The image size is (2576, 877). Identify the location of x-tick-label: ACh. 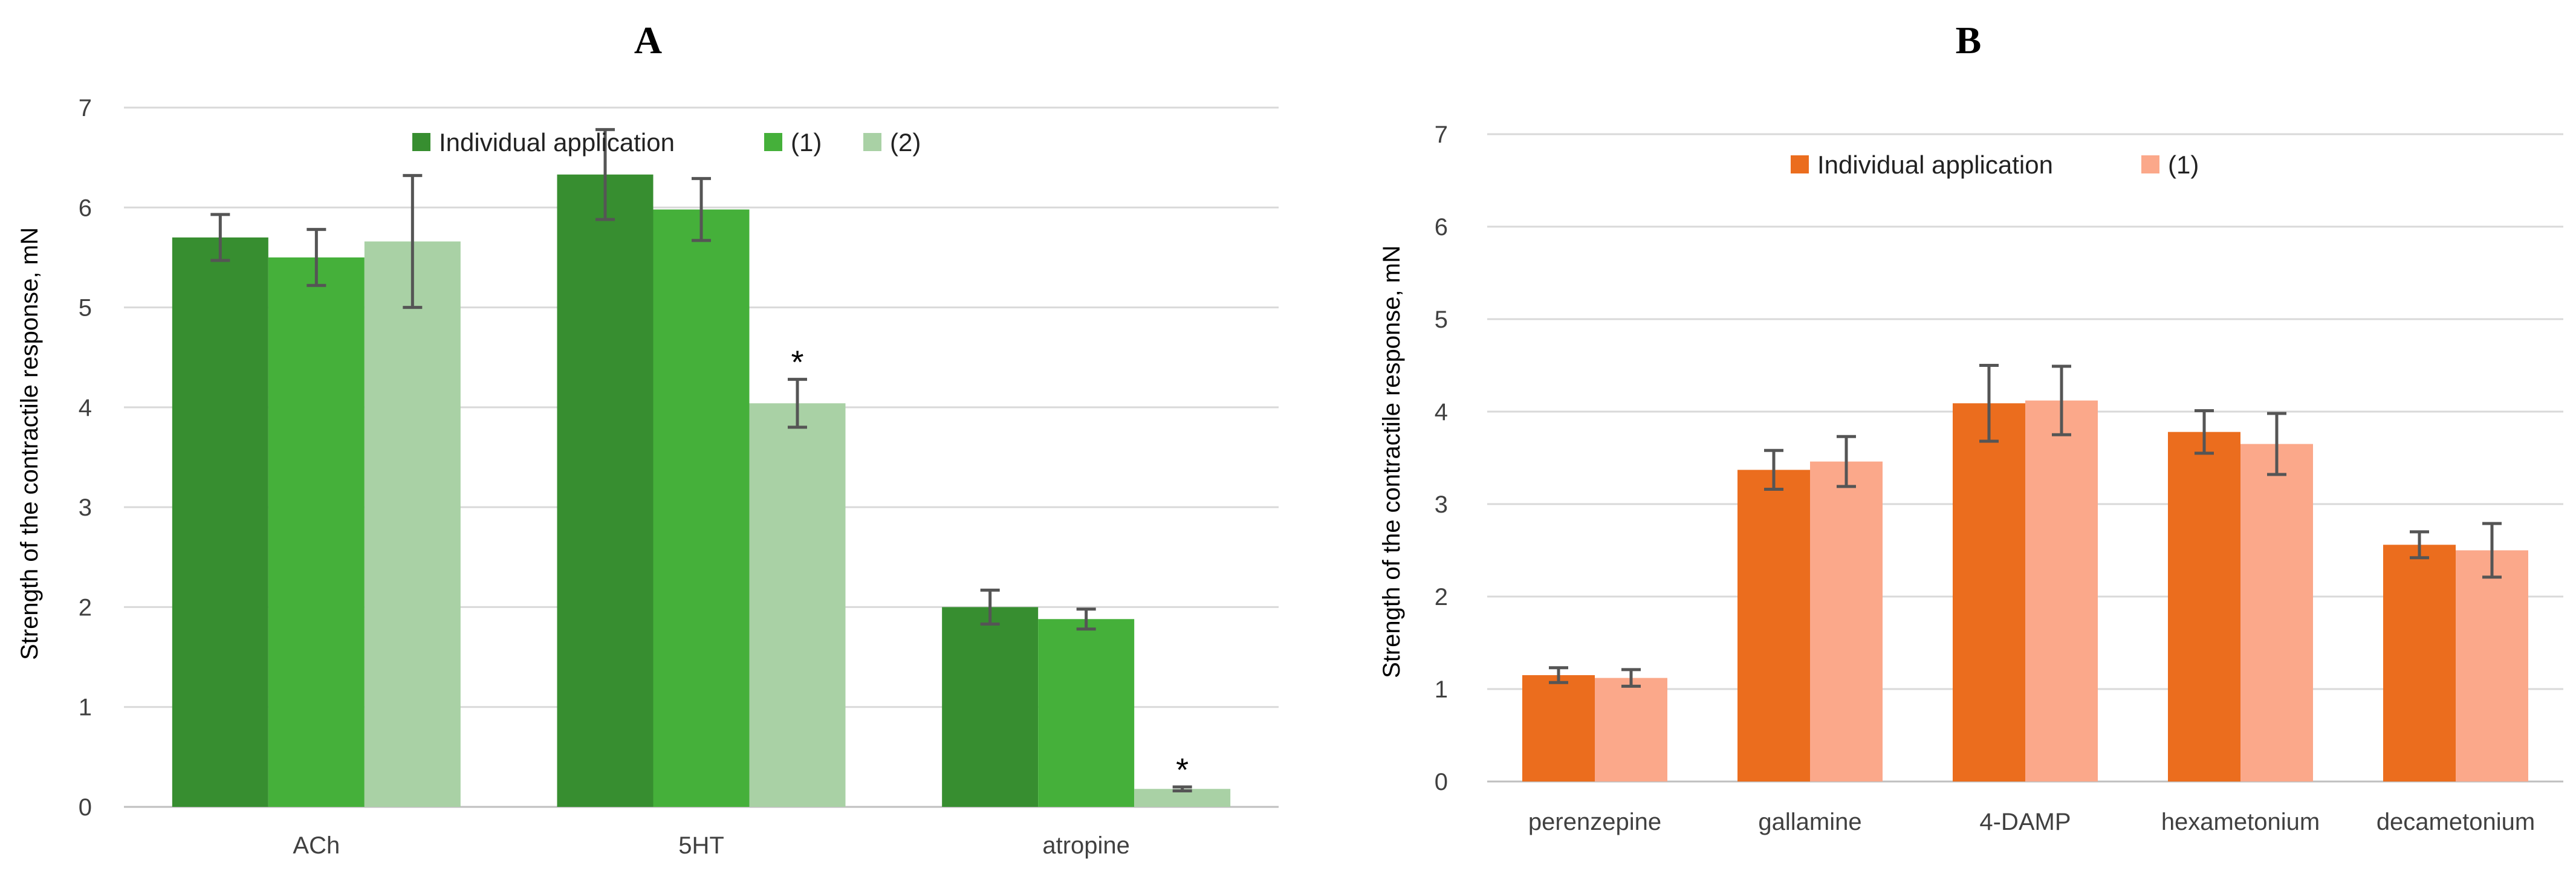
(316, 845).